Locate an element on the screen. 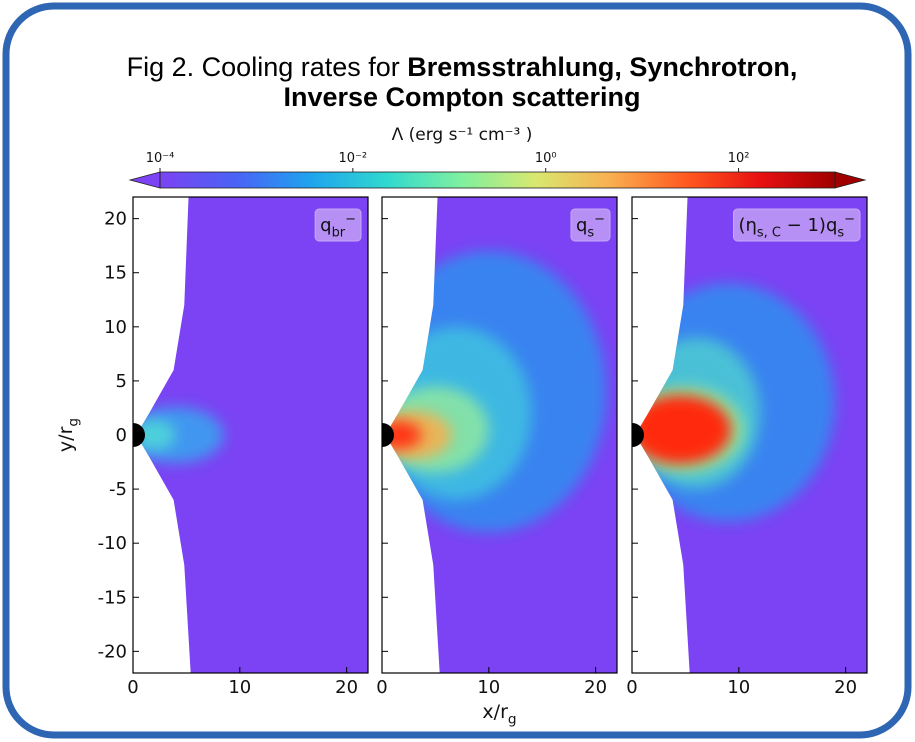 The image size is (915, 742). colorbar is located at coordinates (497, 180).